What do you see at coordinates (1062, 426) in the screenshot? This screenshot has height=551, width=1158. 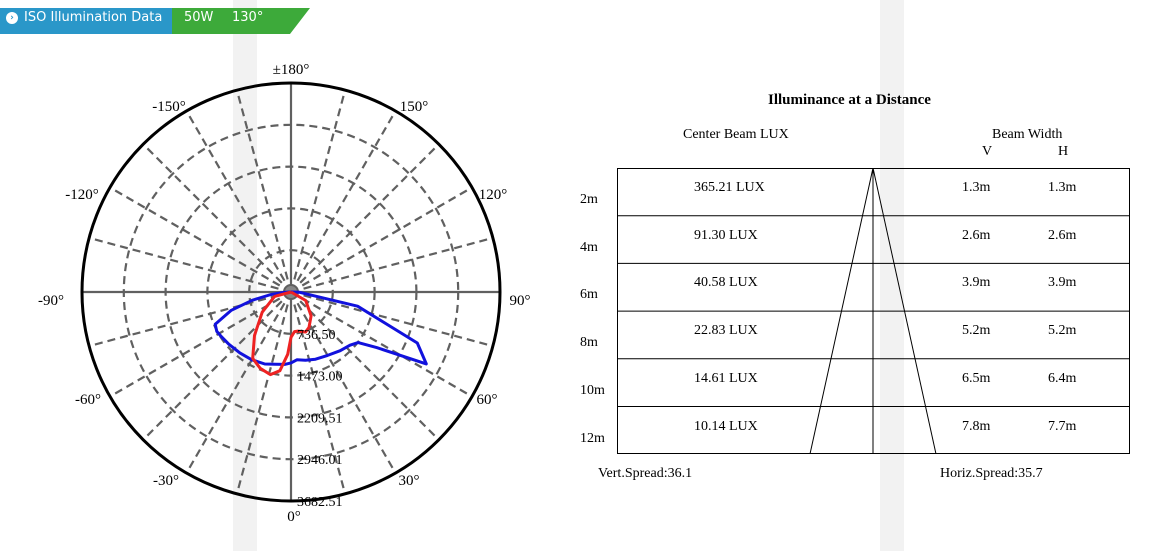 I see `row-beam-h: 7.7m` at bounding box center [1062, 426].